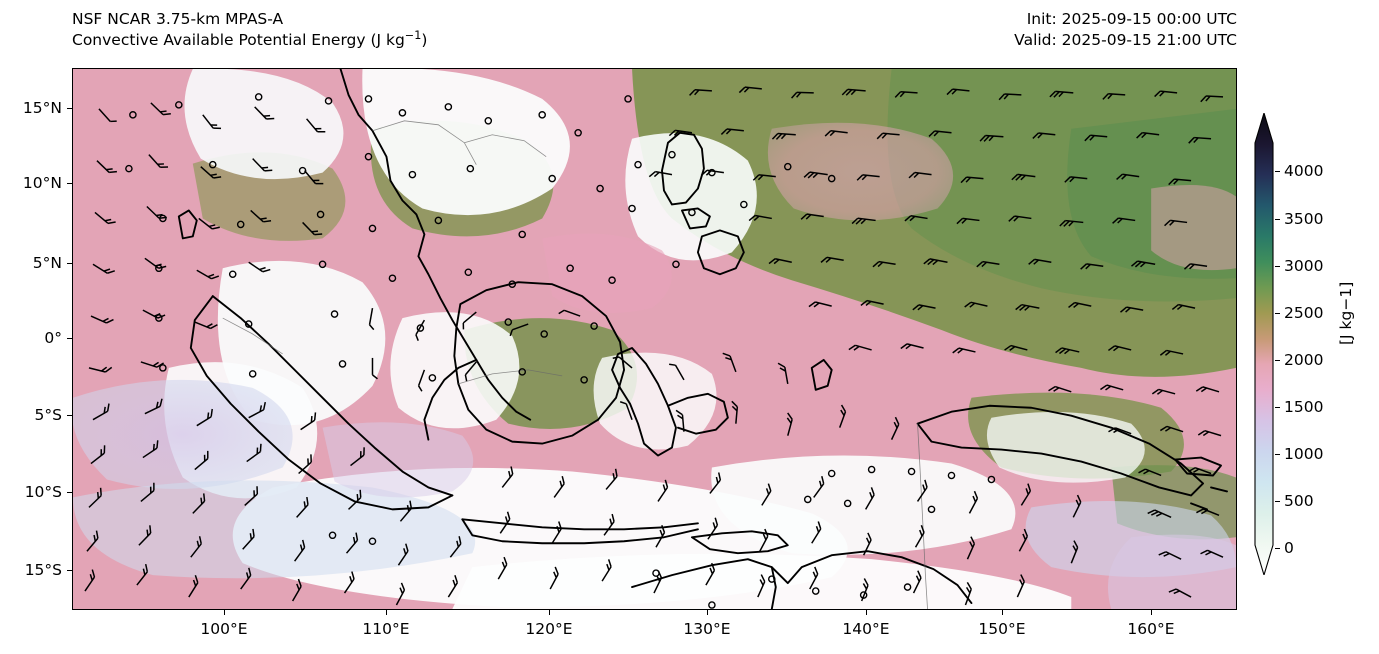 This screenshot has height=654, width=1379. I want to click on cbar-tick-label: 3500, so click(1304, 219).